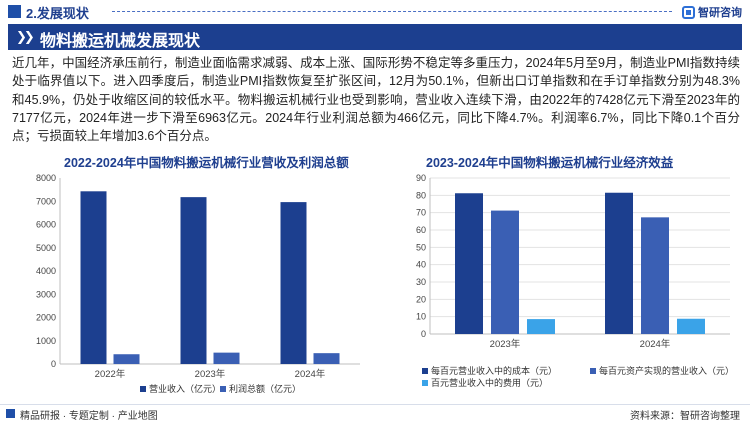 The width and height of the screenshot is (750, 422). Describe the element at coordinates (688, 12) in the screenshot. I see `brand-logo-icon` at that location.